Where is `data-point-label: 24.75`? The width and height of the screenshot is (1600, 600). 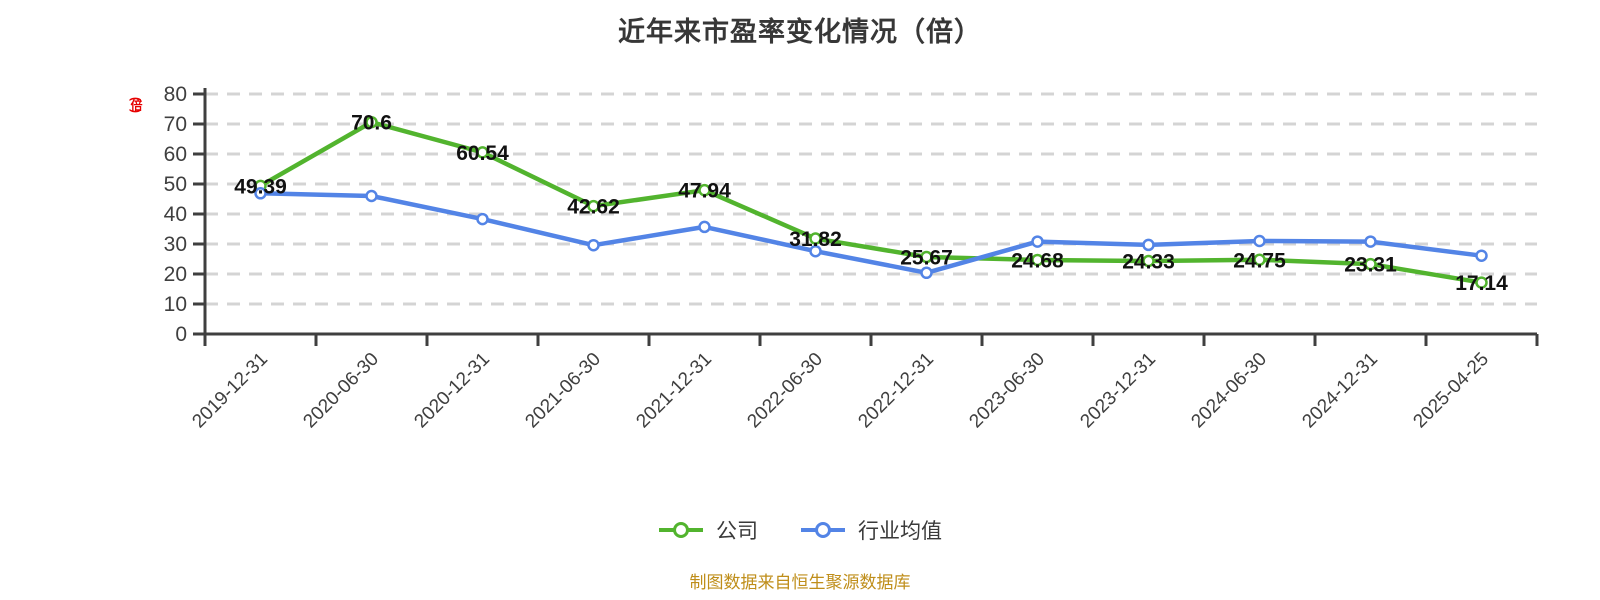
data-point-label: 24.75 is located at coordinates (1259, 260).